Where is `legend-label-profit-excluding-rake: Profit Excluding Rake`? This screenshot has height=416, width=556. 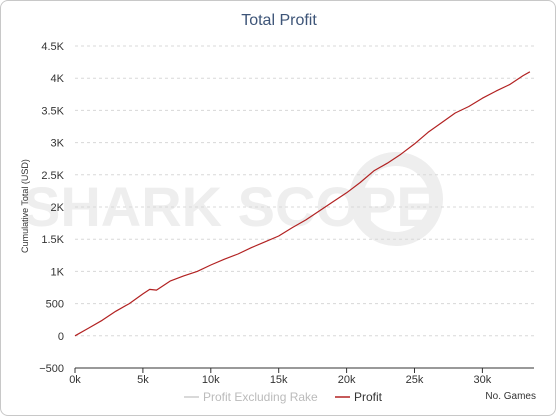
legend-label-profit-excluding-rake: Profit Excluding Rake is located at coordinates (260, 397).